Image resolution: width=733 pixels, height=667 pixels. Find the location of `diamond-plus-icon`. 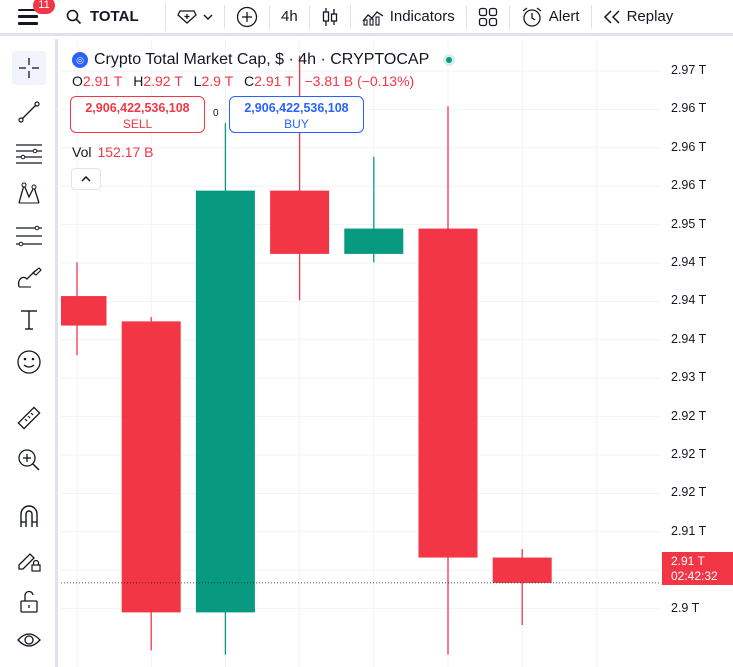

diamond-plus-icon is located at coordinates (187, 16).